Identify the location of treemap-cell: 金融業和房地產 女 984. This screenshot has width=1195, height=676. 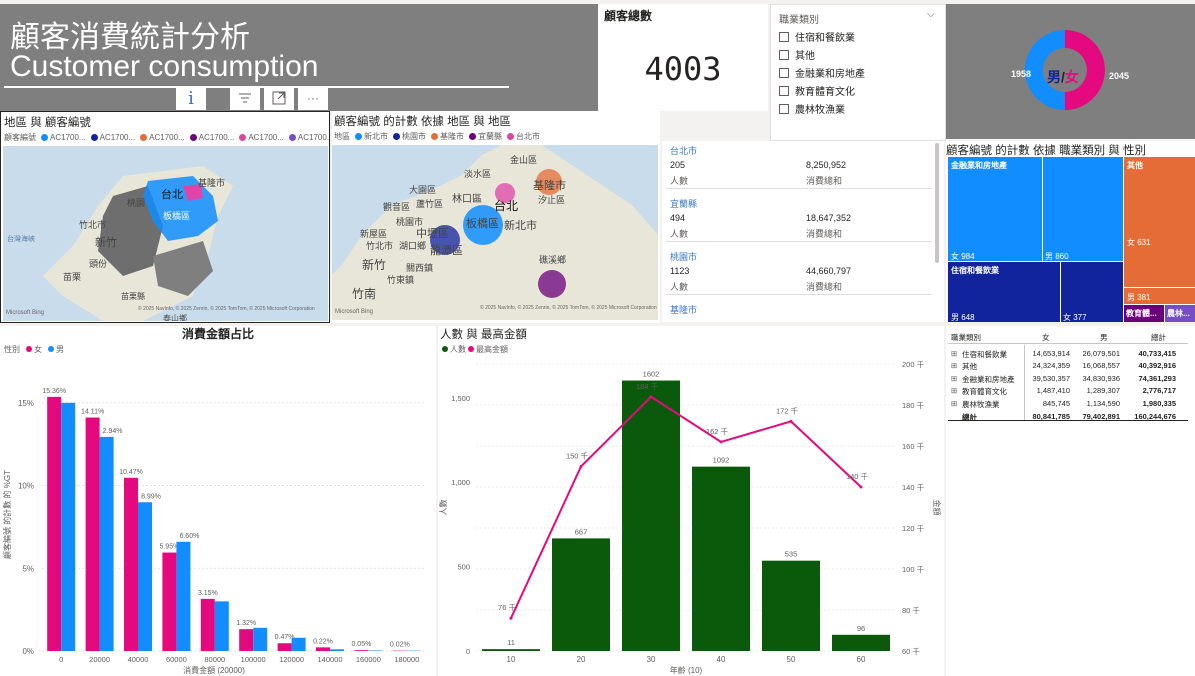
(995, 209).